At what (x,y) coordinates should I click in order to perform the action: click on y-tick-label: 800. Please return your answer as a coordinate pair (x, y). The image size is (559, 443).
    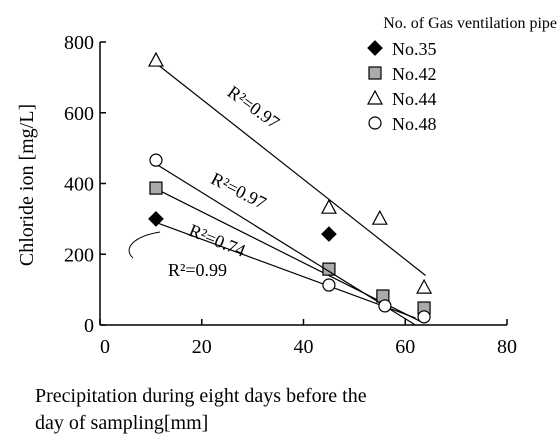
    Looking at the image, I should click on (79, 43).